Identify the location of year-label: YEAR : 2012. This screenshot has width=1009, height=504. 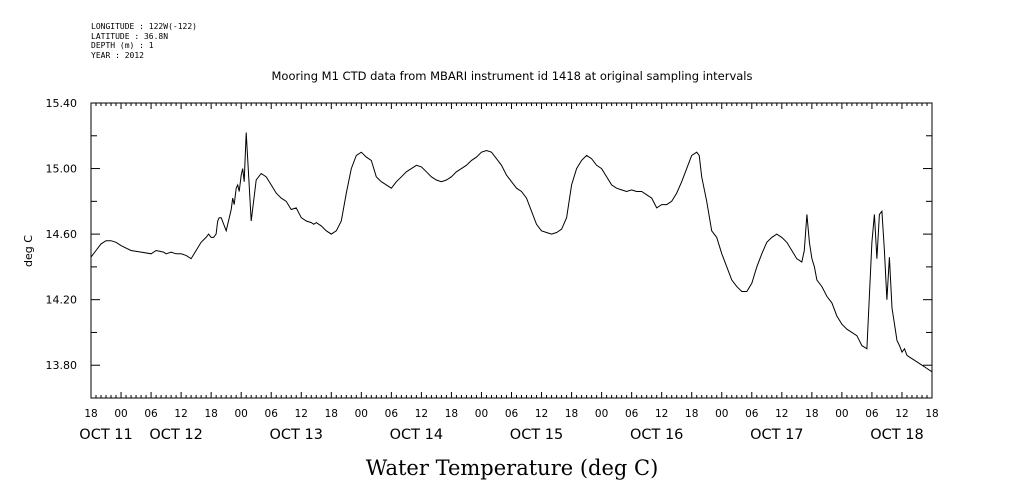
(117, 55).